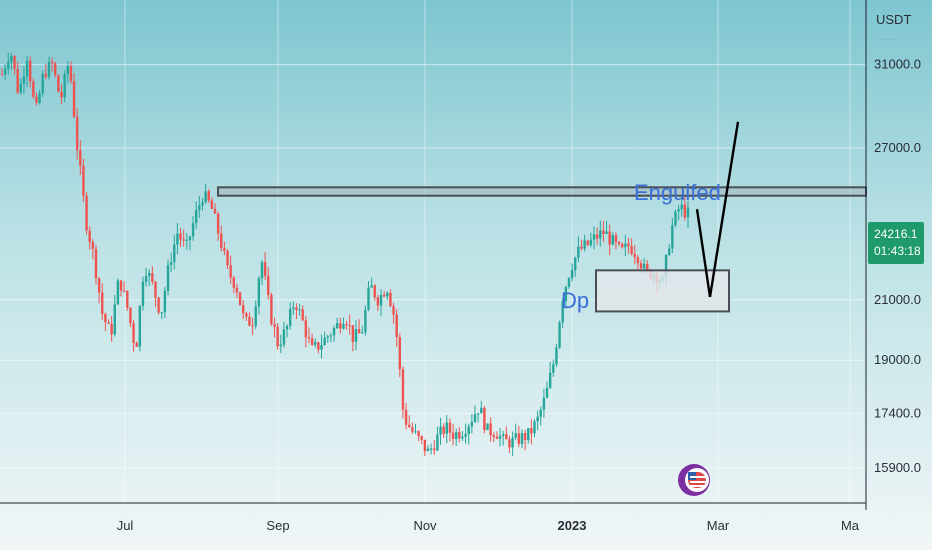 The image size is (932, 550). Describe the element at coordinates (694, 480) in the screenshot. I see `flag-logo-icon` at that location.